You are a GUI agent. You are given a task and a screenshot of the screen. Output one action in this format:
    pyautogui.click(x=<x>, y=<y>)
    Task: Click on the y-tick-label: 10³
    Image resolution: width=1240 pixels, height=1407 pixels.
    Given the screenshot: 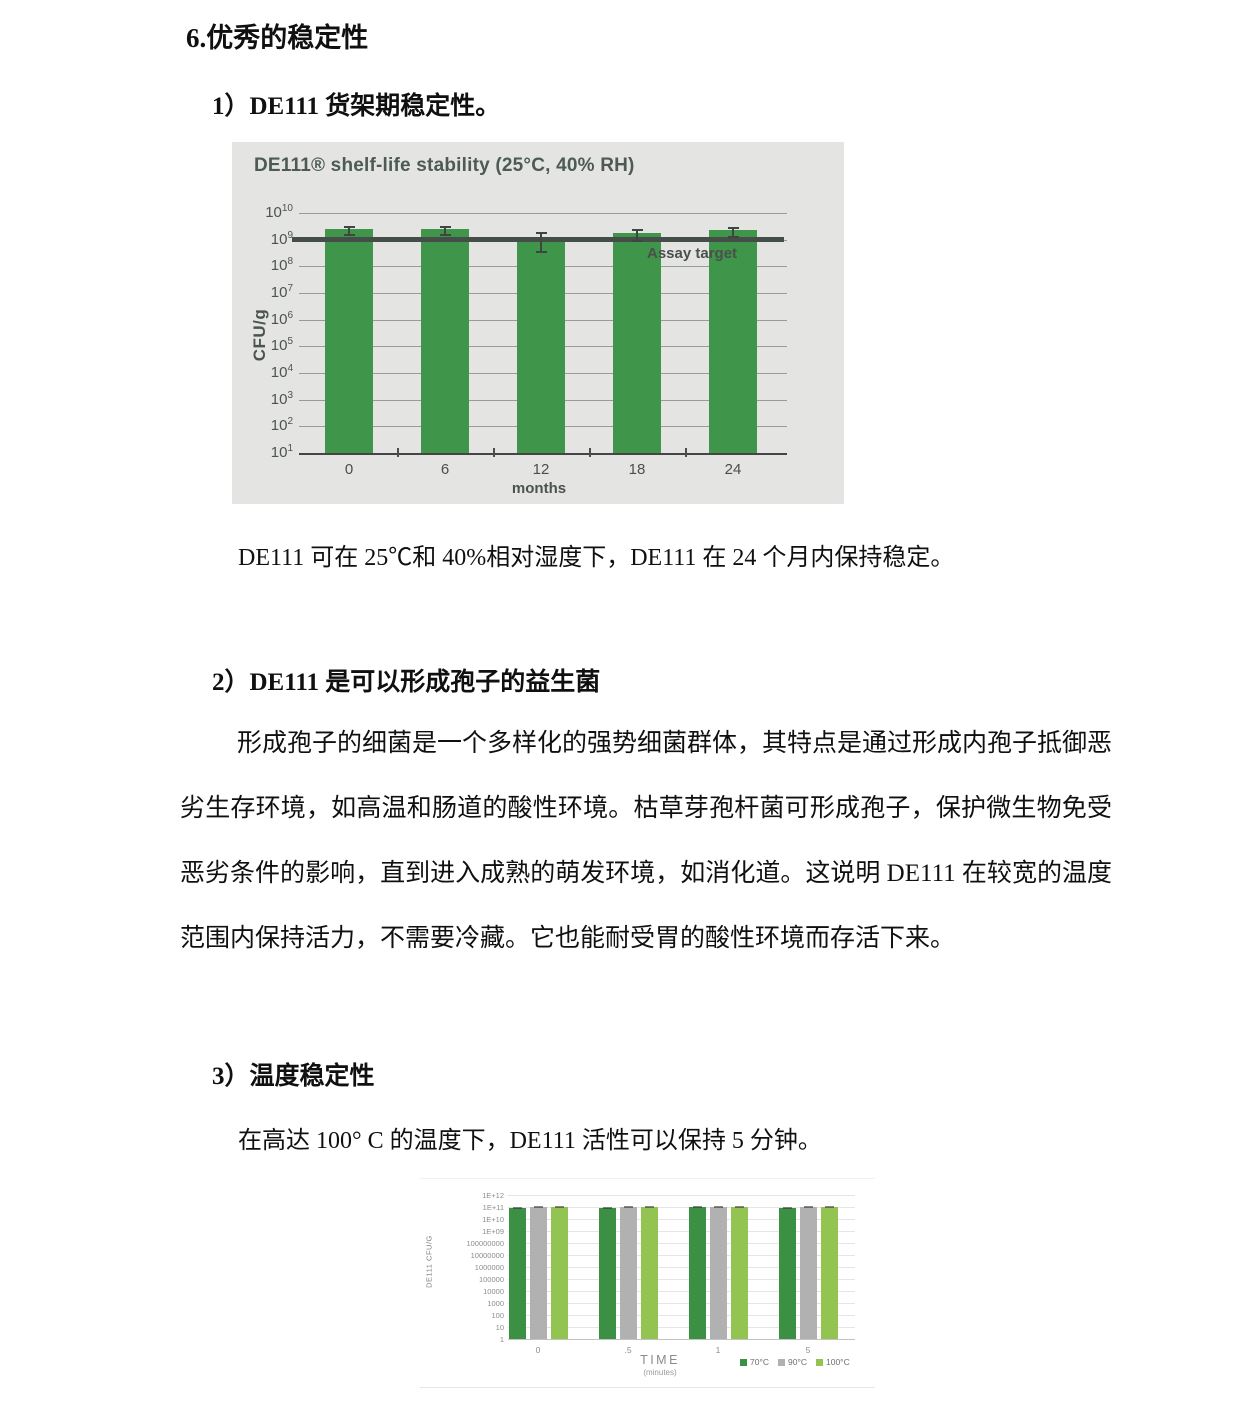 What is the action you would take?
    pyautogui.click(x=281, y=398)
    